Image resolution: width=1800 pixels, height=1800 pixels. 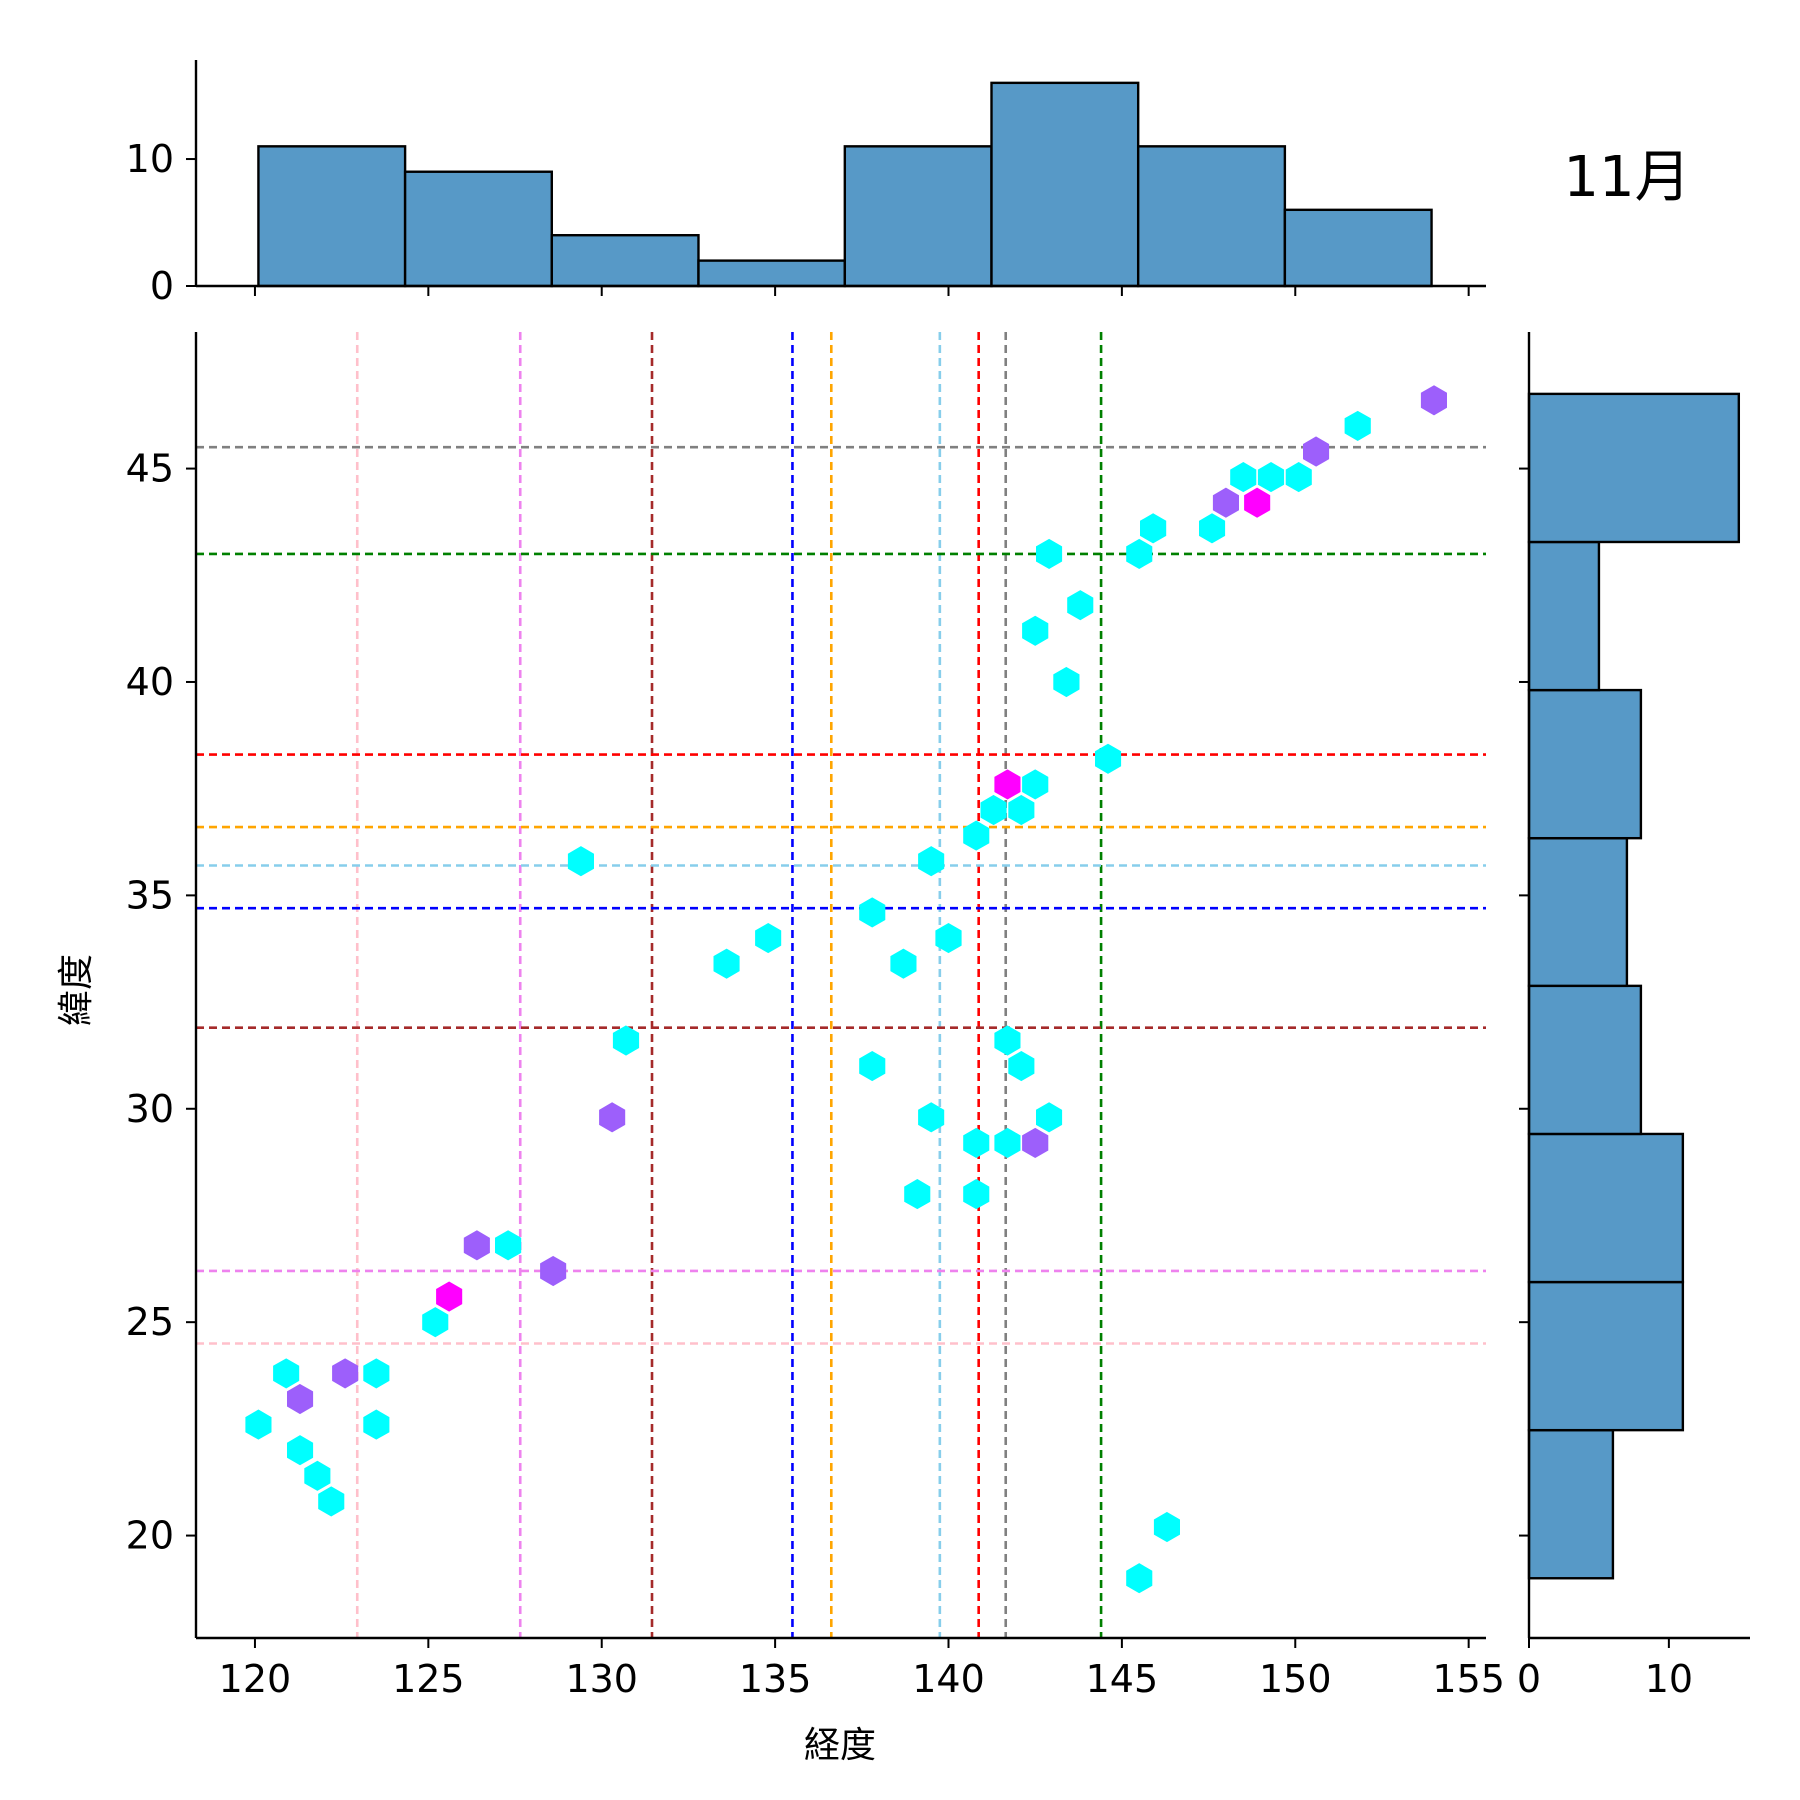 What do you see at coordinates (1122, 1679) in the screenshot?
I see `x-tick-label: 145` at bounding box center [1122, 1679].